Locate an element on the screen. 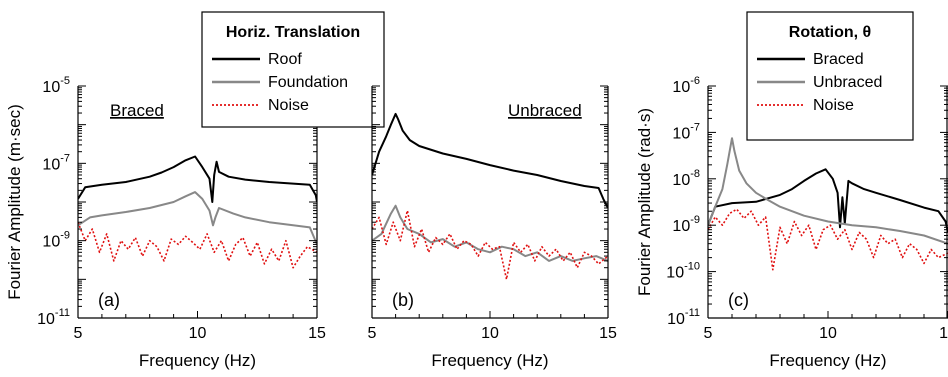  y-tick-label: 10⁻⁶ is located at coordinates (686, 85).